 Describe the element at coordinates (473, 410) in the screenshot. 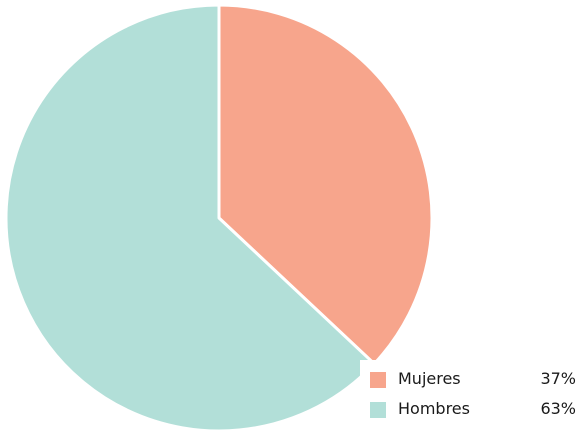

I see `legend-item-hombres: Hombres 63%` at that location.